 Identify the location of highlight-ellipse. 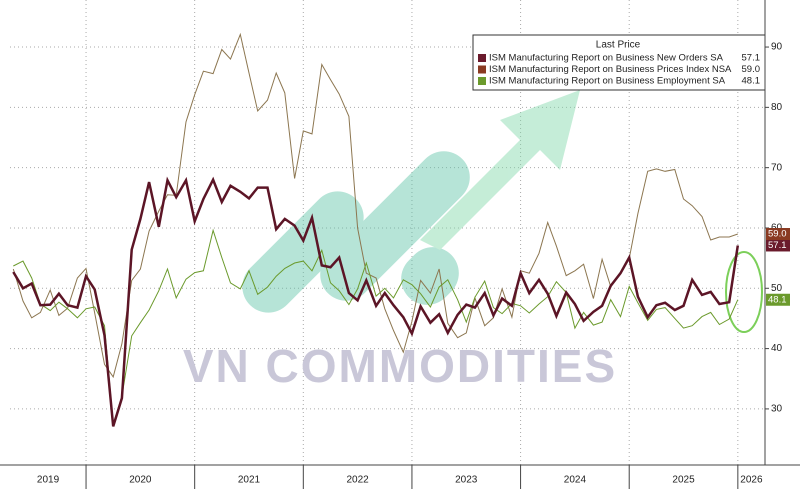
(744, 292).